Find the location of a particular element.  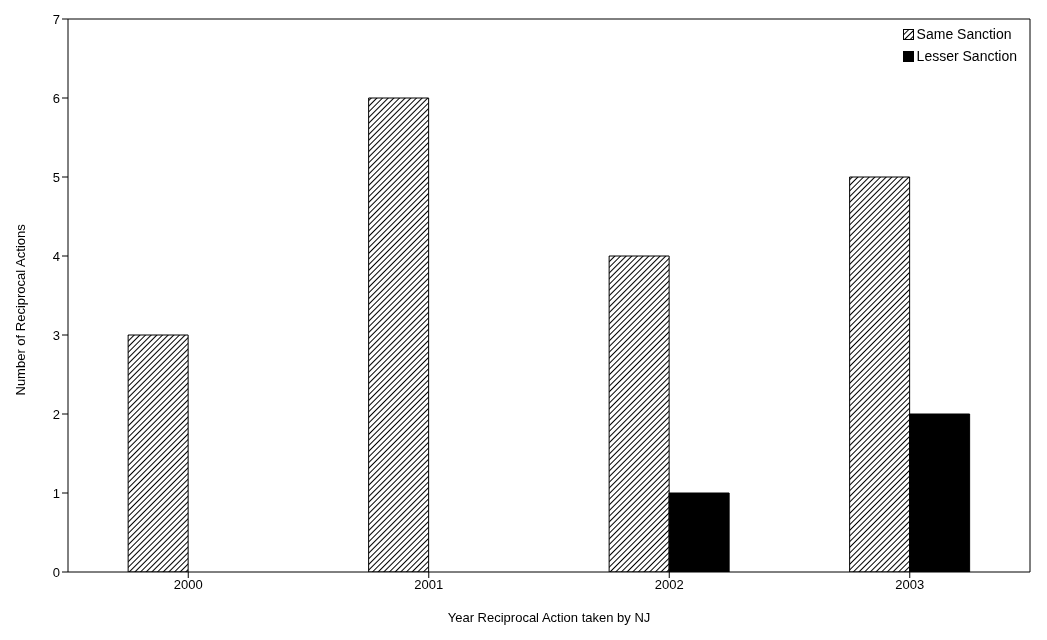

legend-label: Same Sanction is located at coordinates (964, 34).